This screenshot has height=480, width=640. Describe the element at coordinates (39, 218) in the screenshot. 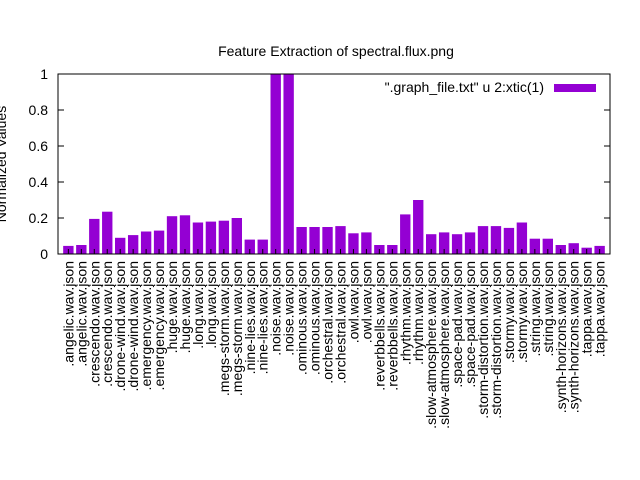

I see `y-tick-label: 0.2` at that location.